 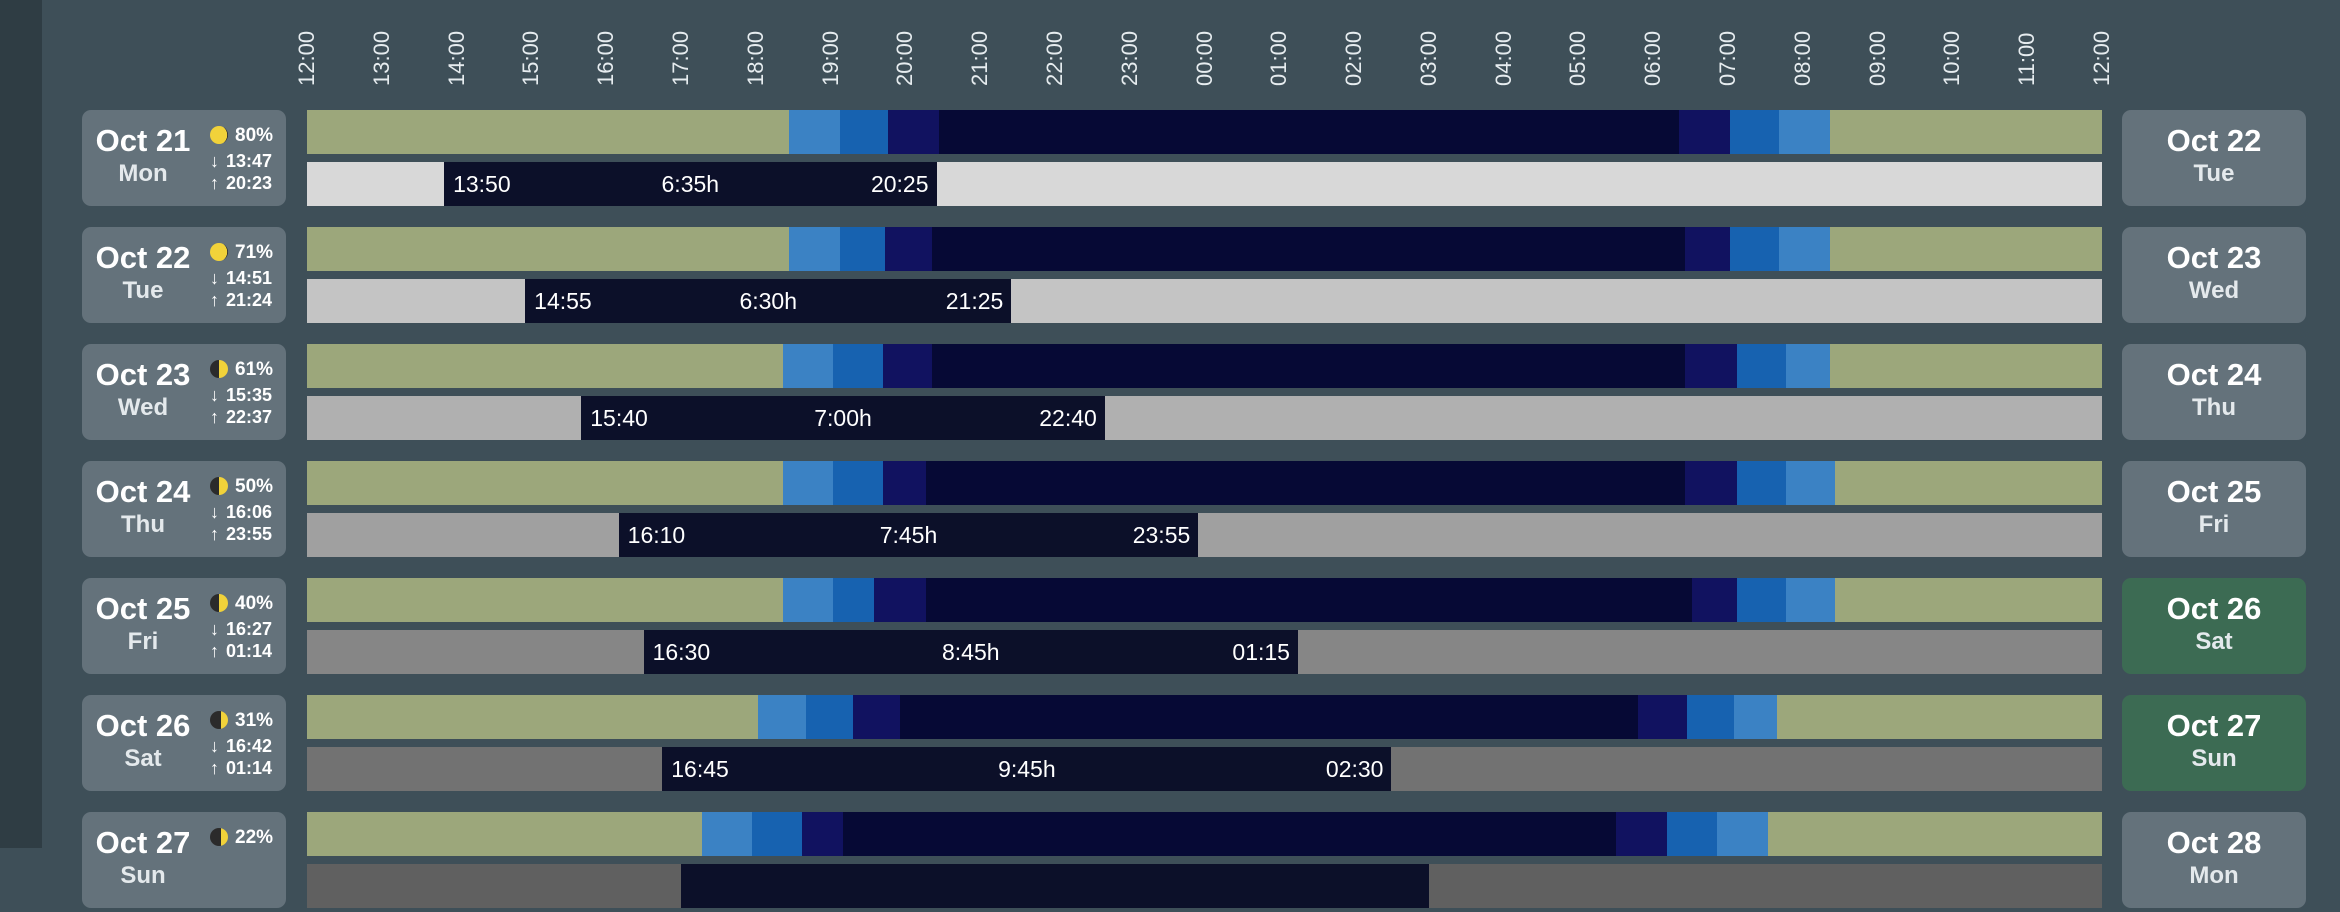 What do you see at coordinates (184, 626) in the screenshot?
I see `day-card: Oct 25 Fri 40% ↓ 16:27 ↑ 01:14` at bounding box center [184, 626].